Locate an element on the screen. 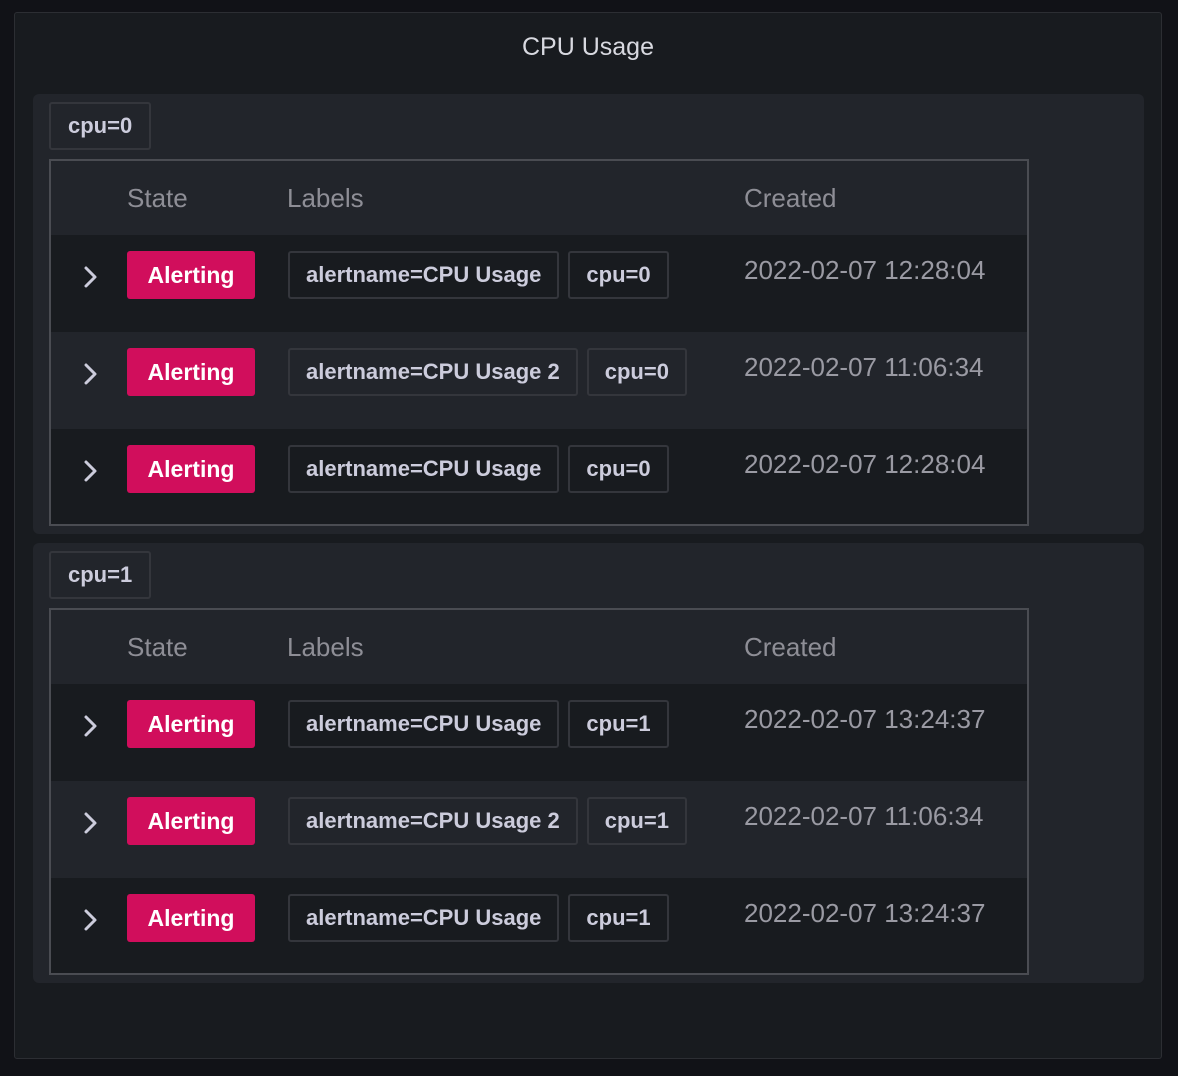  group-label: cpu=1 is located at coordinates (100, 575).